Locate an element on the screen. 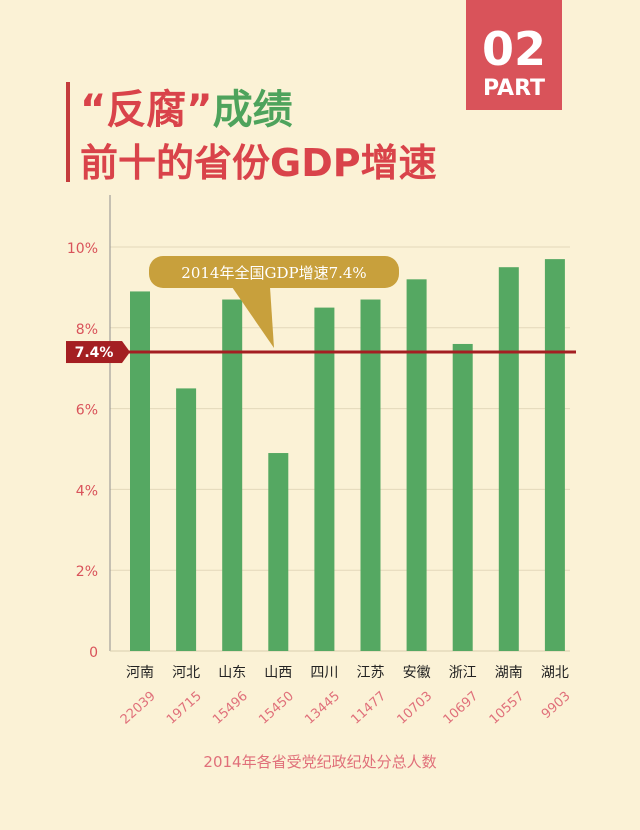 This screenshot has width=640, height=830. reference-tag-arrow is located at coordinates (126, 352).